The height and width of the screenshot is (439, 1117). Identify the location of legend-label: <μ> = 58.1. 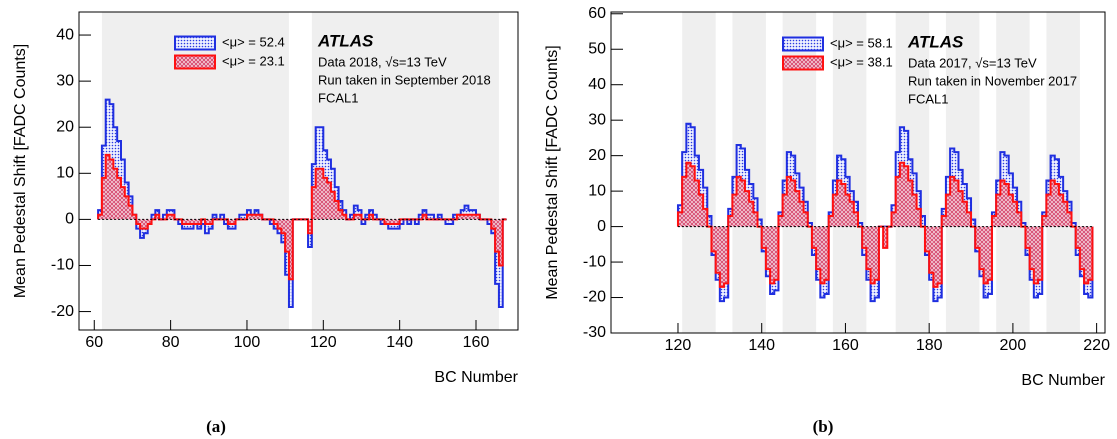
(861, 42).